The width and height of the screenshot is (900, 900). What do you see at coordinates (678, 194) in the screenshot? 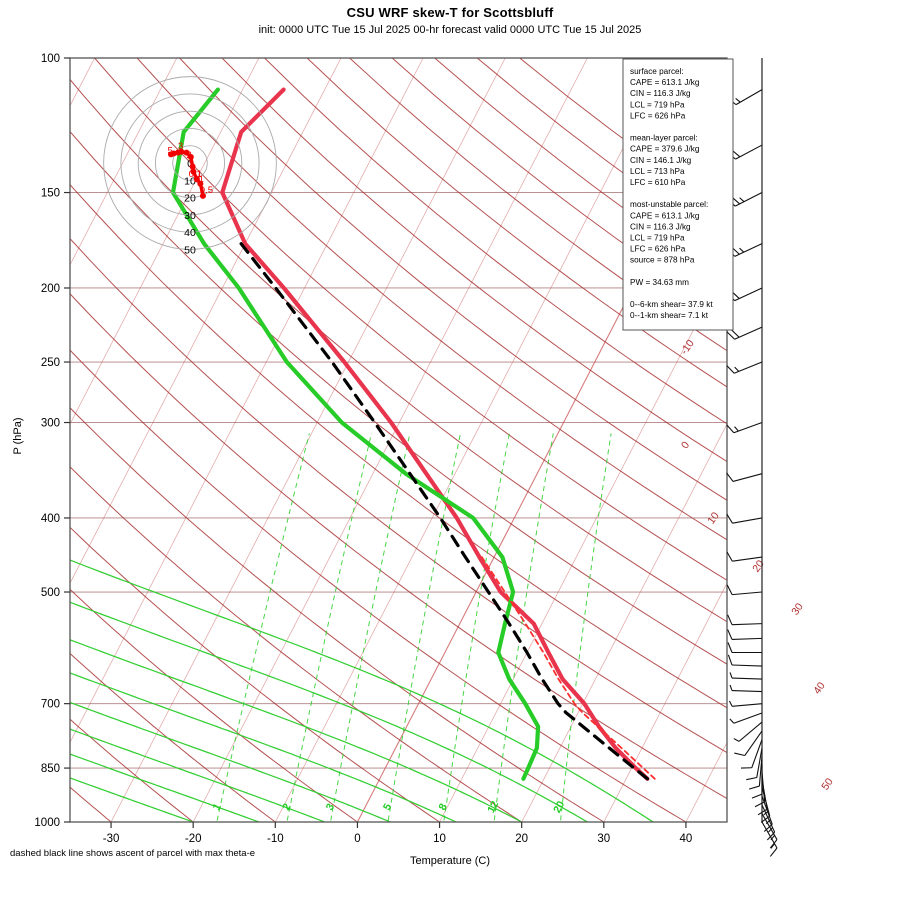
I see `info-box-frame` at bounding box center [678, 194].